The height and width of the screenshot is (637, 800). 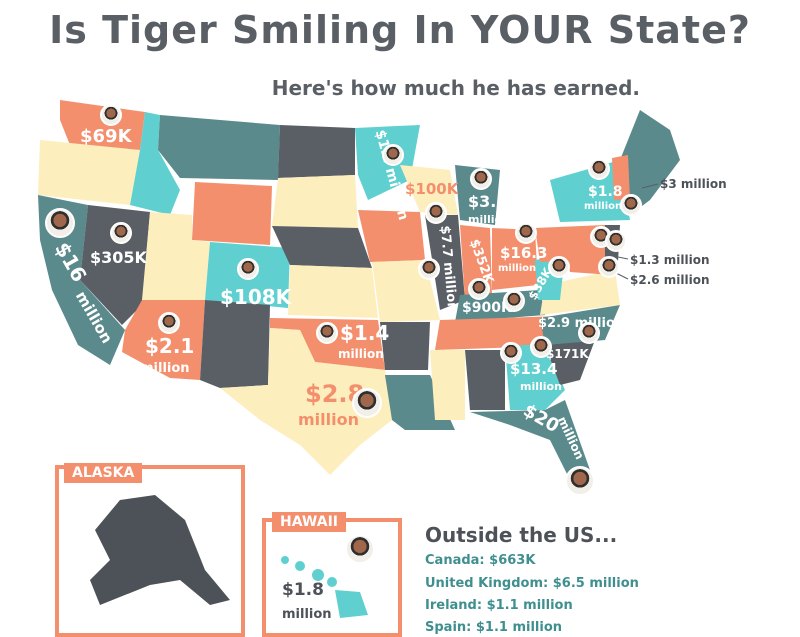 What do you see at coordinates (391, 236) in the screenshot?
I see `state-iowa` at bounding box center [391, 236].